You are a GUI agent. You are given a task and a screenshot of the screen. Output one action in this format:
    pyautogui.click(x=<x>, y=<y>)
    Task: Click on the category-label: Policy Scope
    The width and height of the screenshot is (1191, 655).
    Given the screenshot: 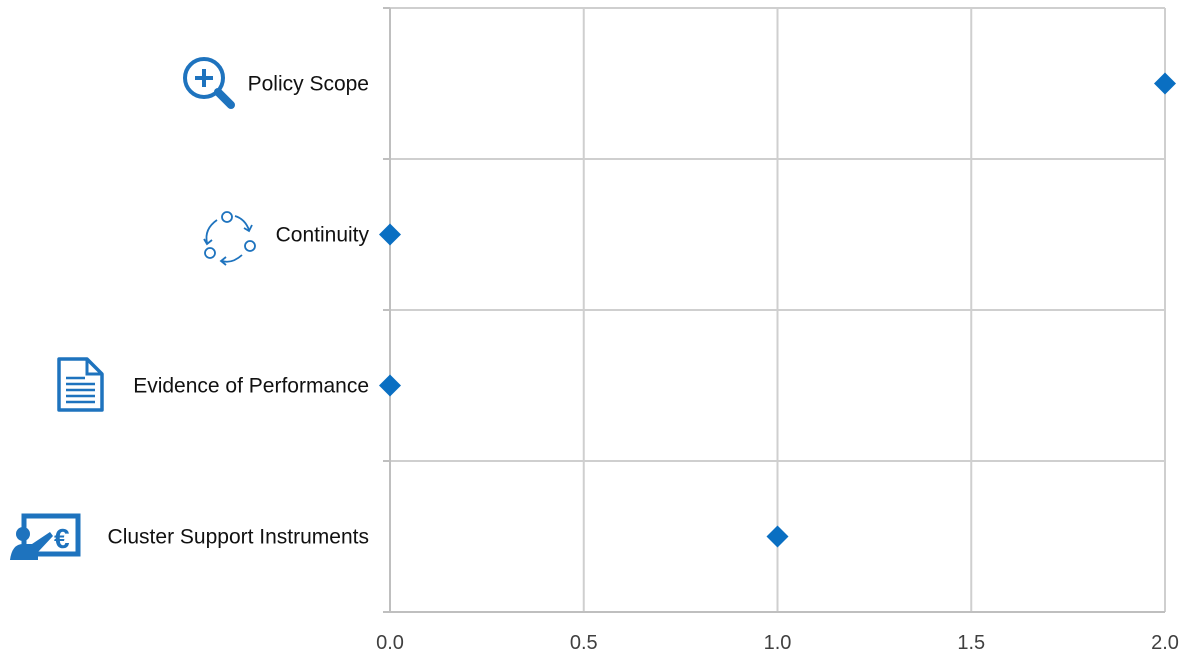 What is the action you would take?
    pyautogui.click(x=308, y=84)
    